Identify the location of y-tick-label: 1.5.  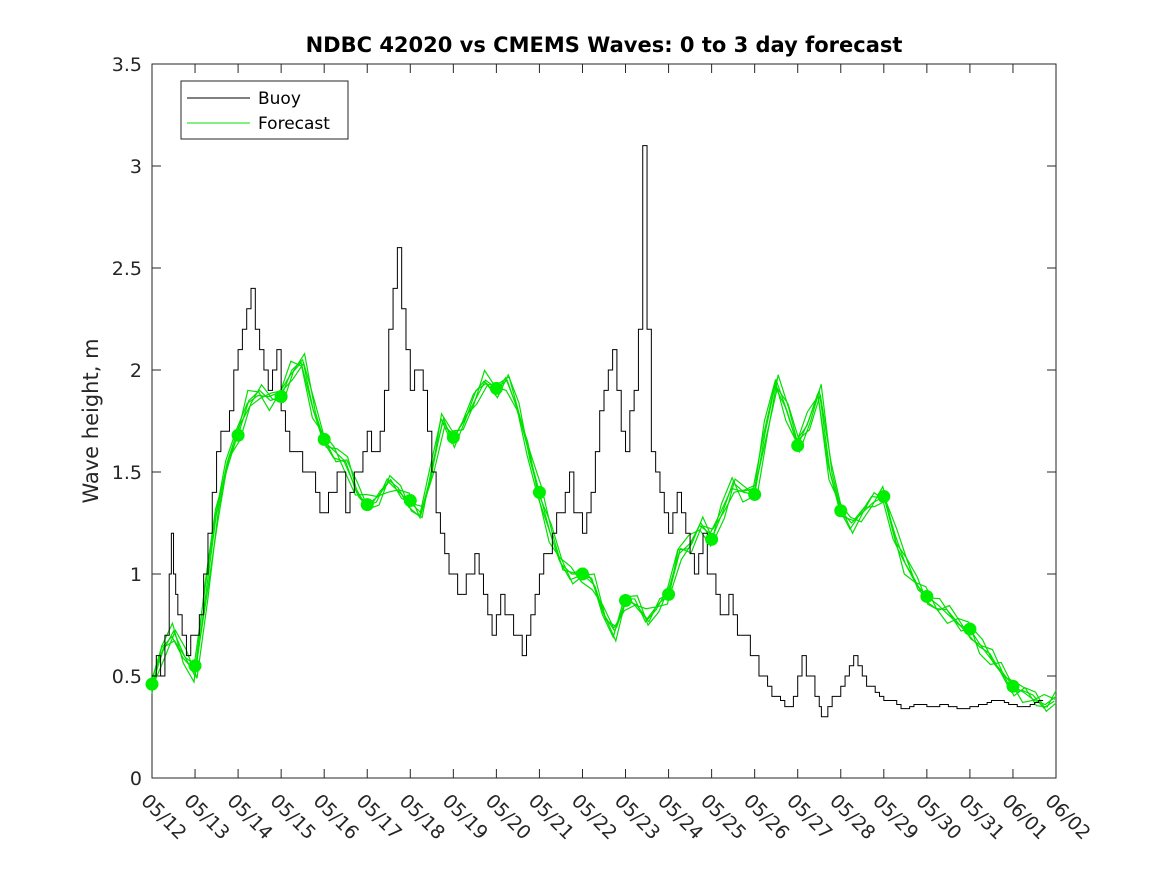
(127, 473).